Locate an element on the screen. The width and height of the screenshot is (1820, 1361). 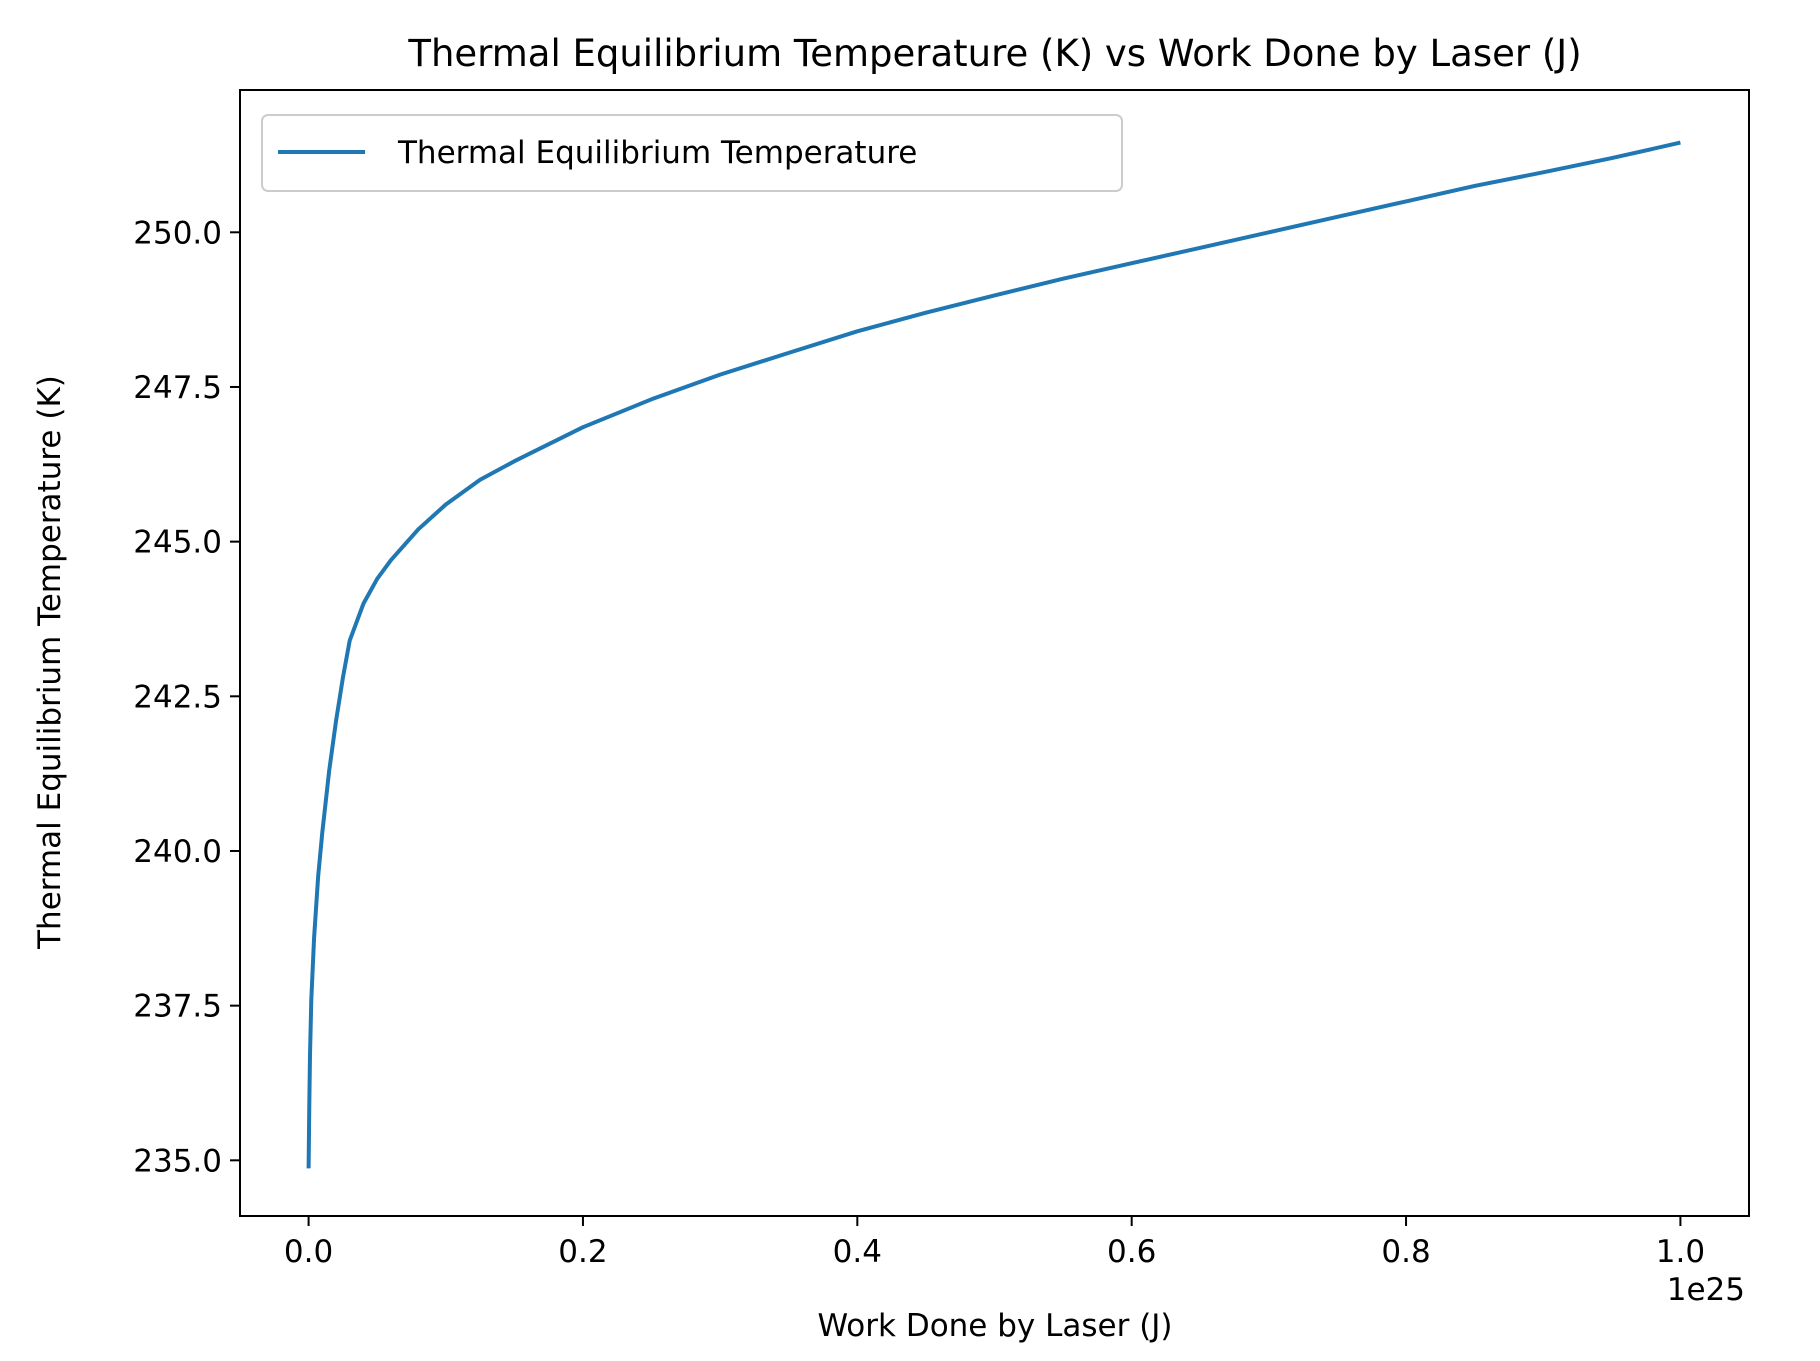
y-tick-label: 235.0 is located at coordinates (177, 1161).